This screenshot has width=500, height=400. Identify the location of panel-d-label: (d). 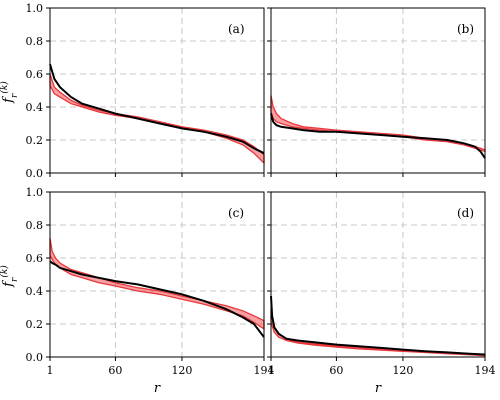
(465, 213).